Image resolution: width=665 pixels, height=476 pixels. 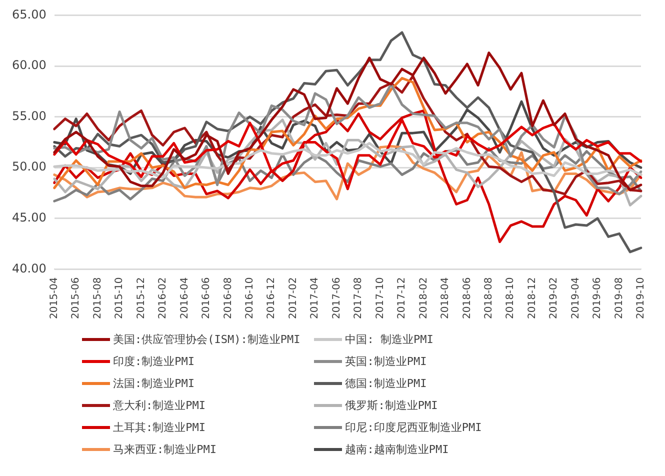 What do you see at coordinates (29, 14) in the screenshot?
I see `y-tick-label: 65.00` at bounding box center [29, 14].